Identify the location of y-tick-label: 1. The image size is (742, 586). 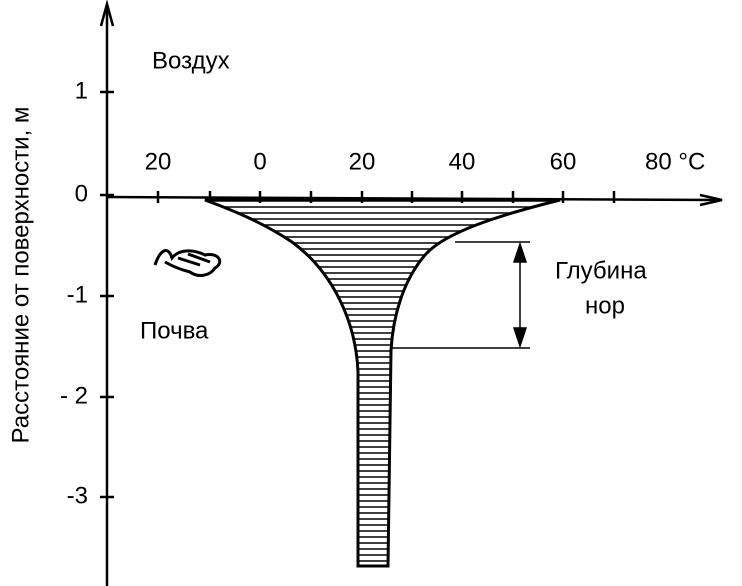
(81, 90).